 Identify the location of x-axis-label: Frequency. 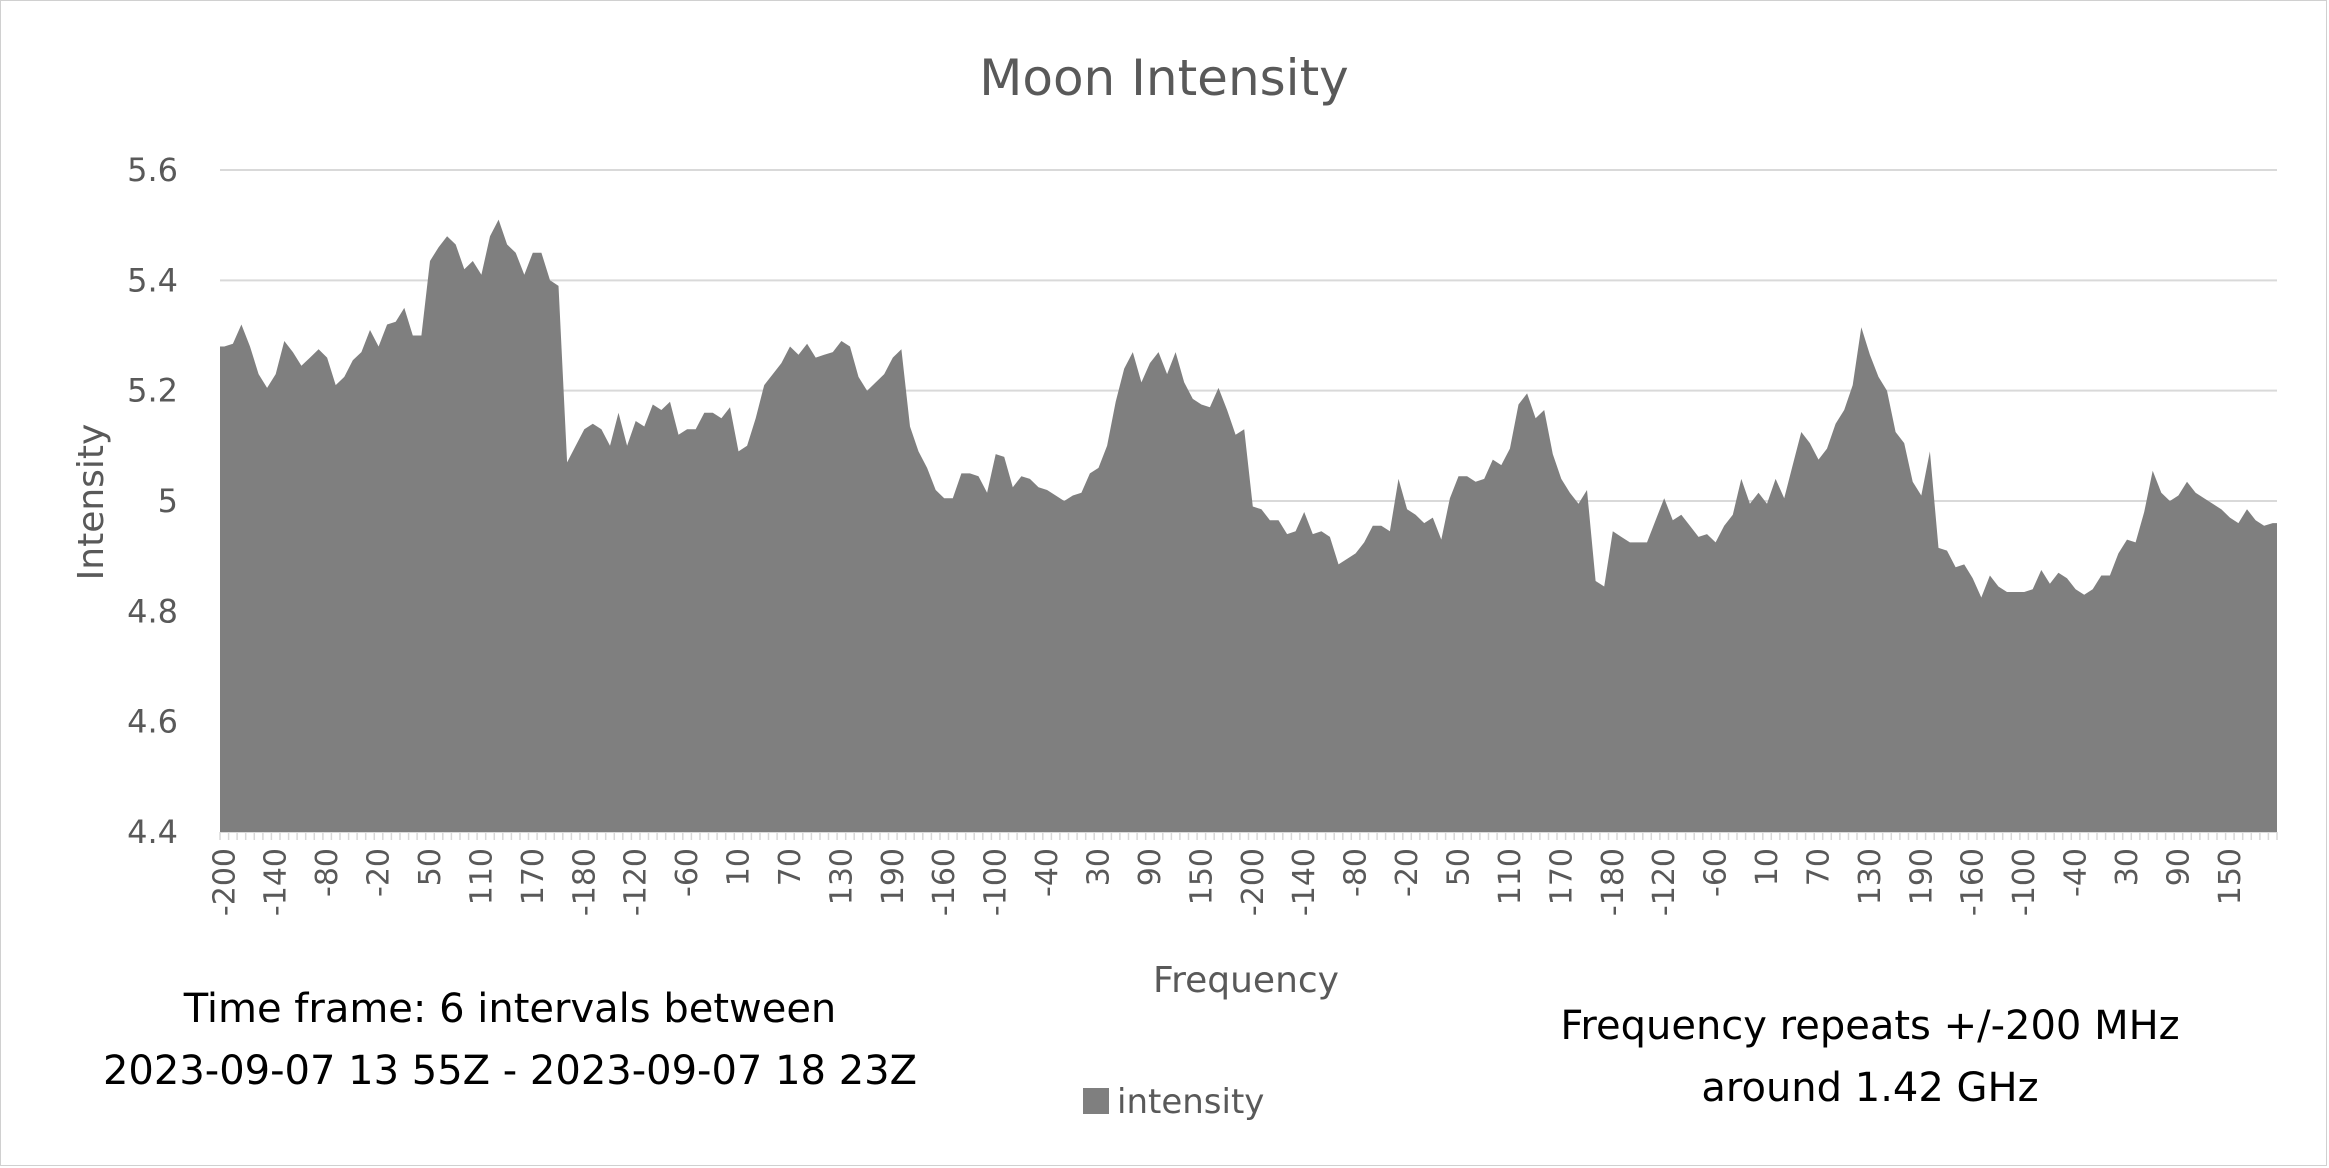
(1246, 980).